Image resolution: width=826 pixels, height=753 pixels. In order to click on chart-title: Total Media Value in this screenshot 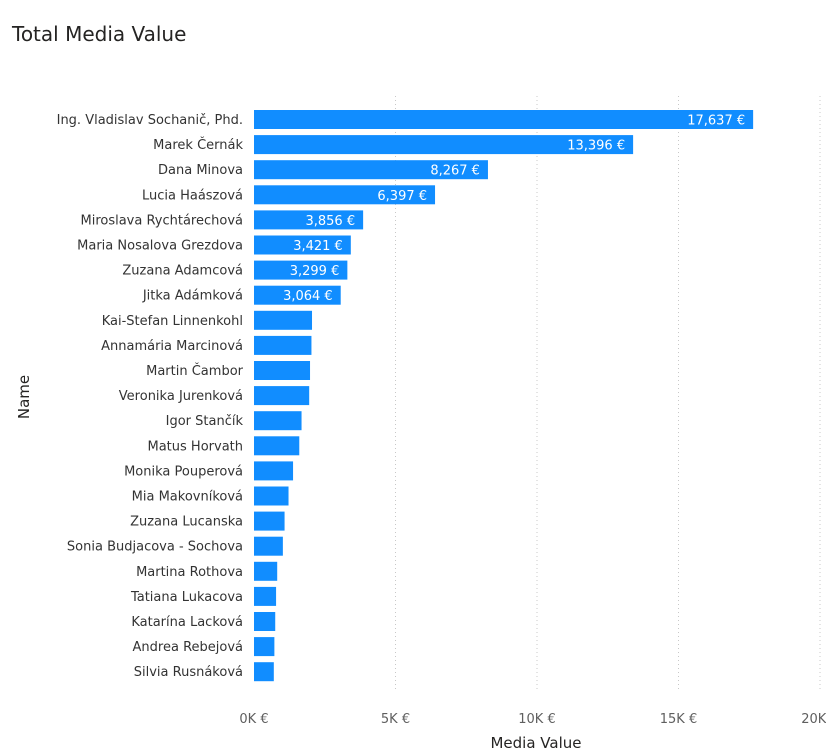, I will do `click(99, 34)`.